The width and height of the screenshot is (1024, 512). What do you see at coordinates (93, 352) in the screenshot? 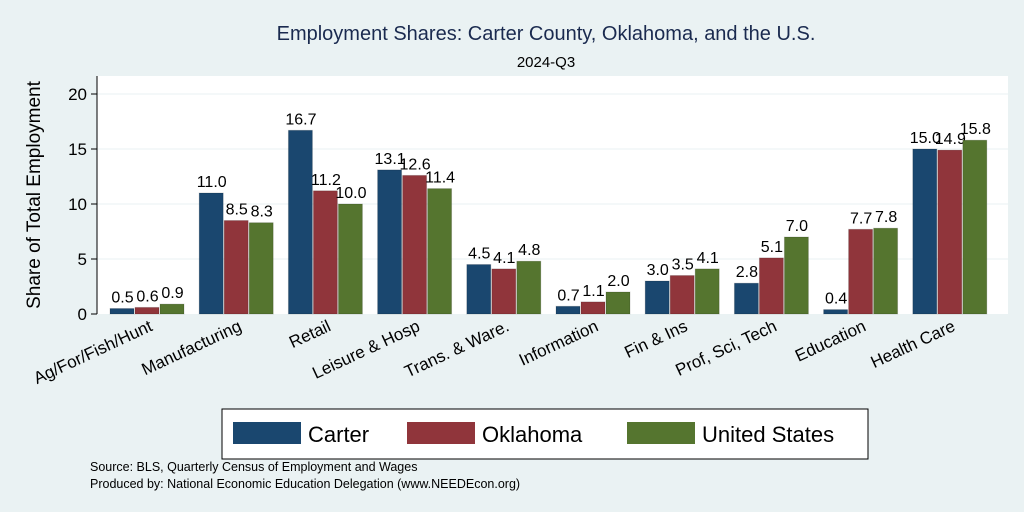
I see `category-label: Ag/For/Fish/Hunt` at bounding box center [93, 352].